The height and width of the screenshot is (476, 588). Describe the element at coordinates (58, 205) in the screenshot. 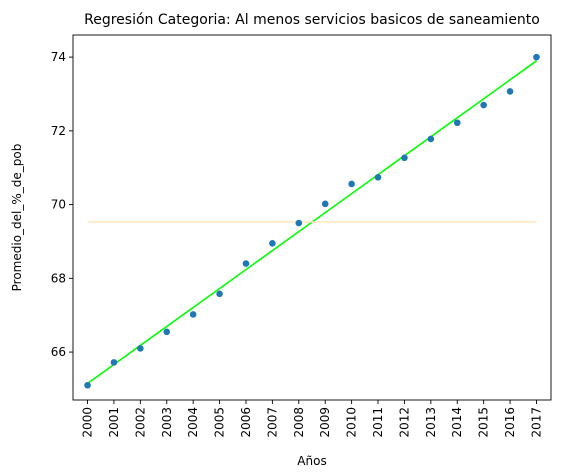

I see `y-tick-label: 70` at that location.